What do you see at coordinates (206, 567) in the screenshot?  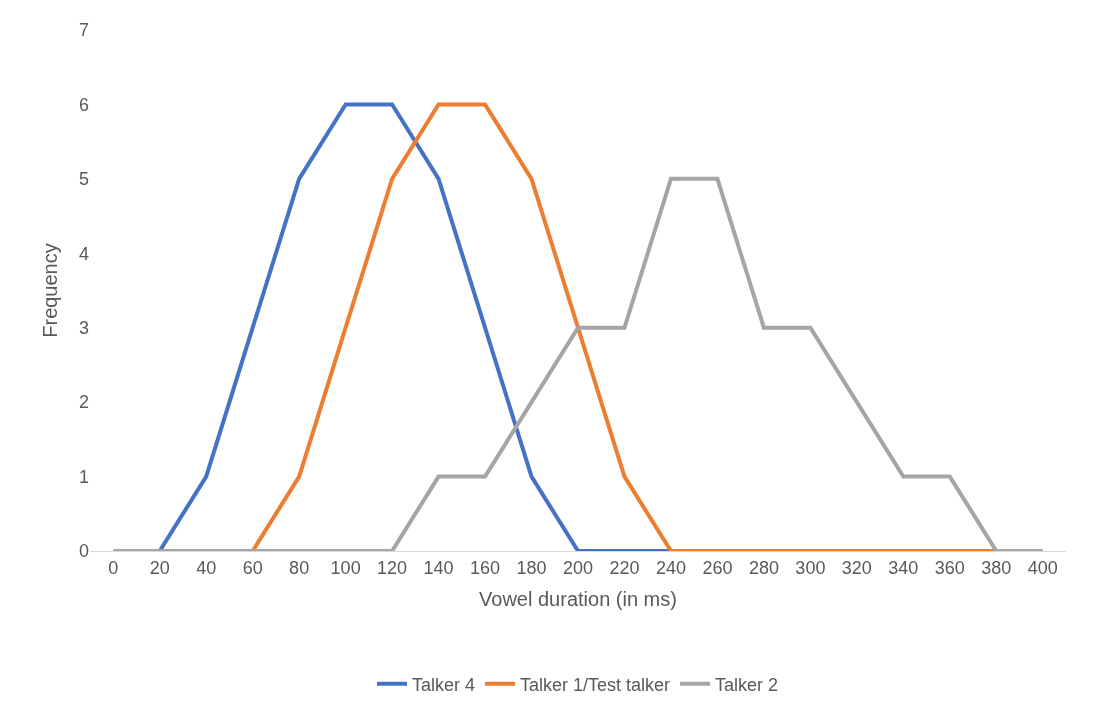 I see `x-tick-label: 40` at bounding box center [206, 567].